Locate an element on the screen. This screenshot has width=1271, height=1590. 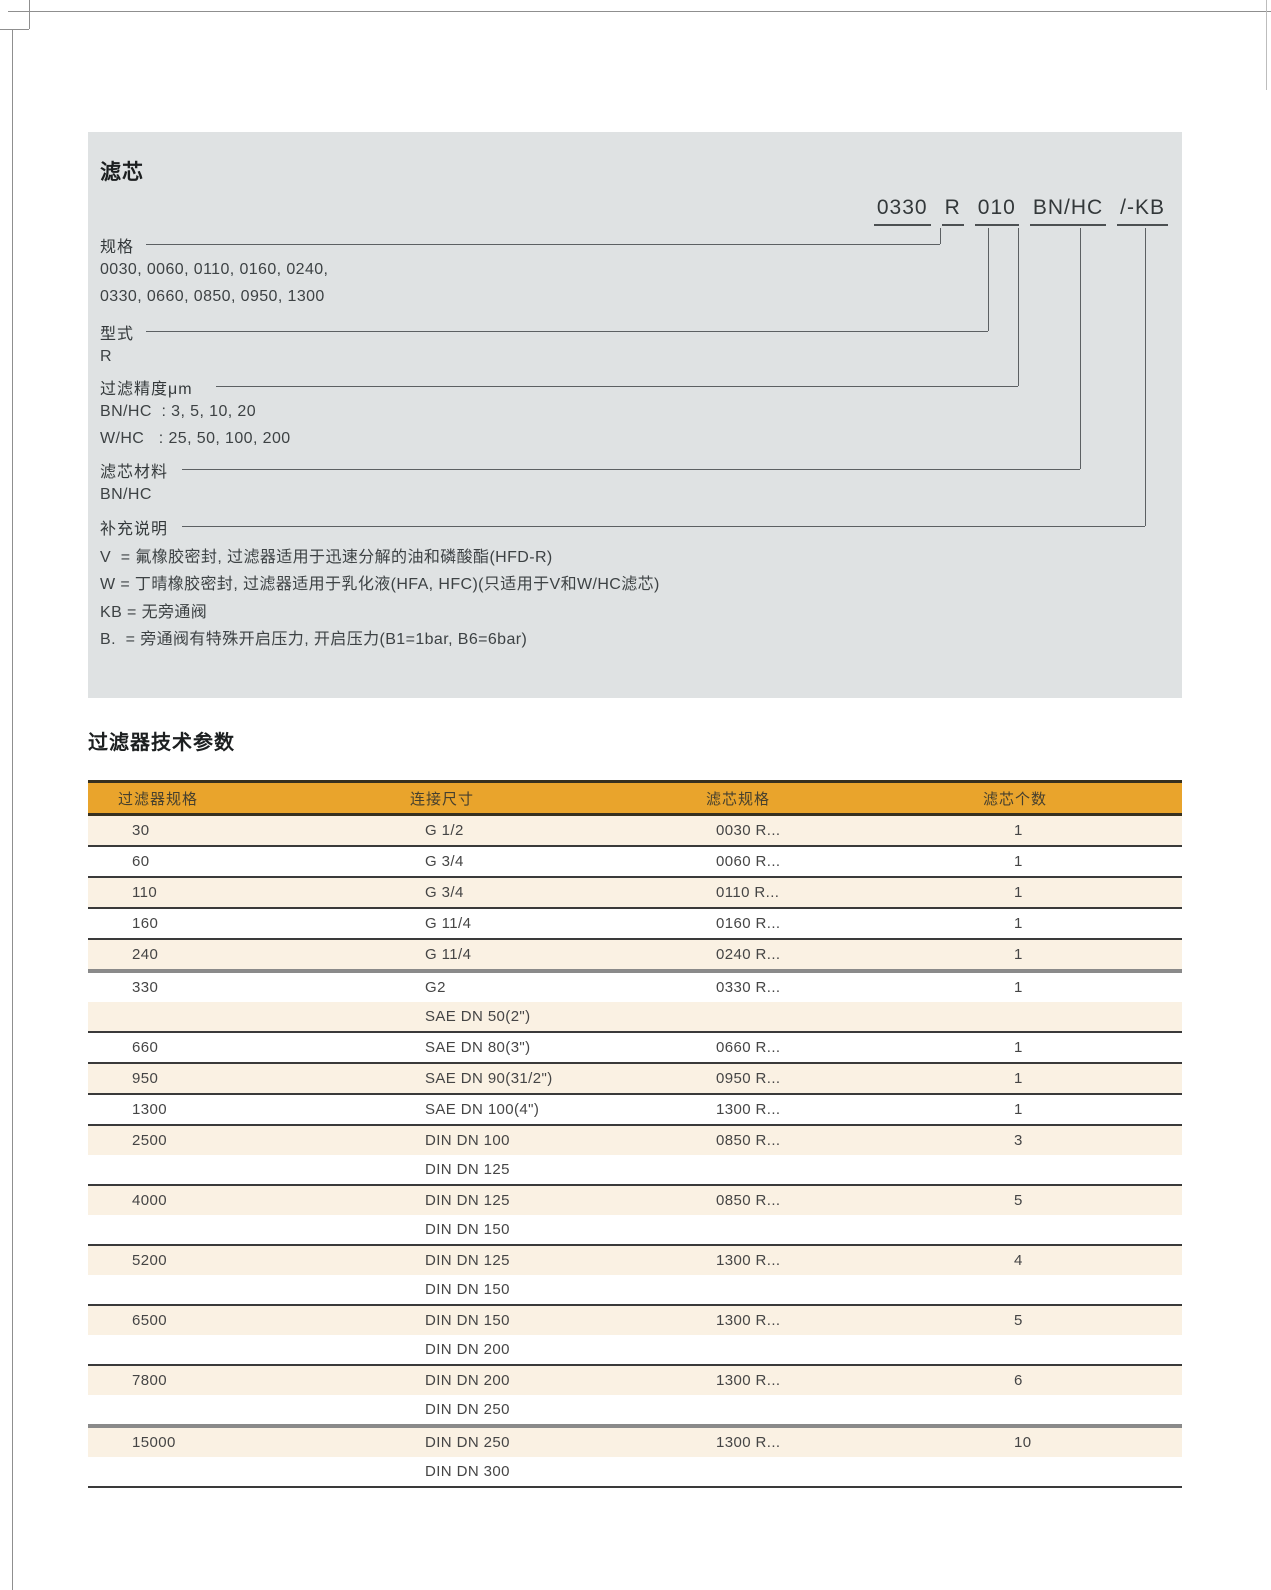
table-row: 160 G 11/4 0160 R... 1 is located at coordinates (635, 924).